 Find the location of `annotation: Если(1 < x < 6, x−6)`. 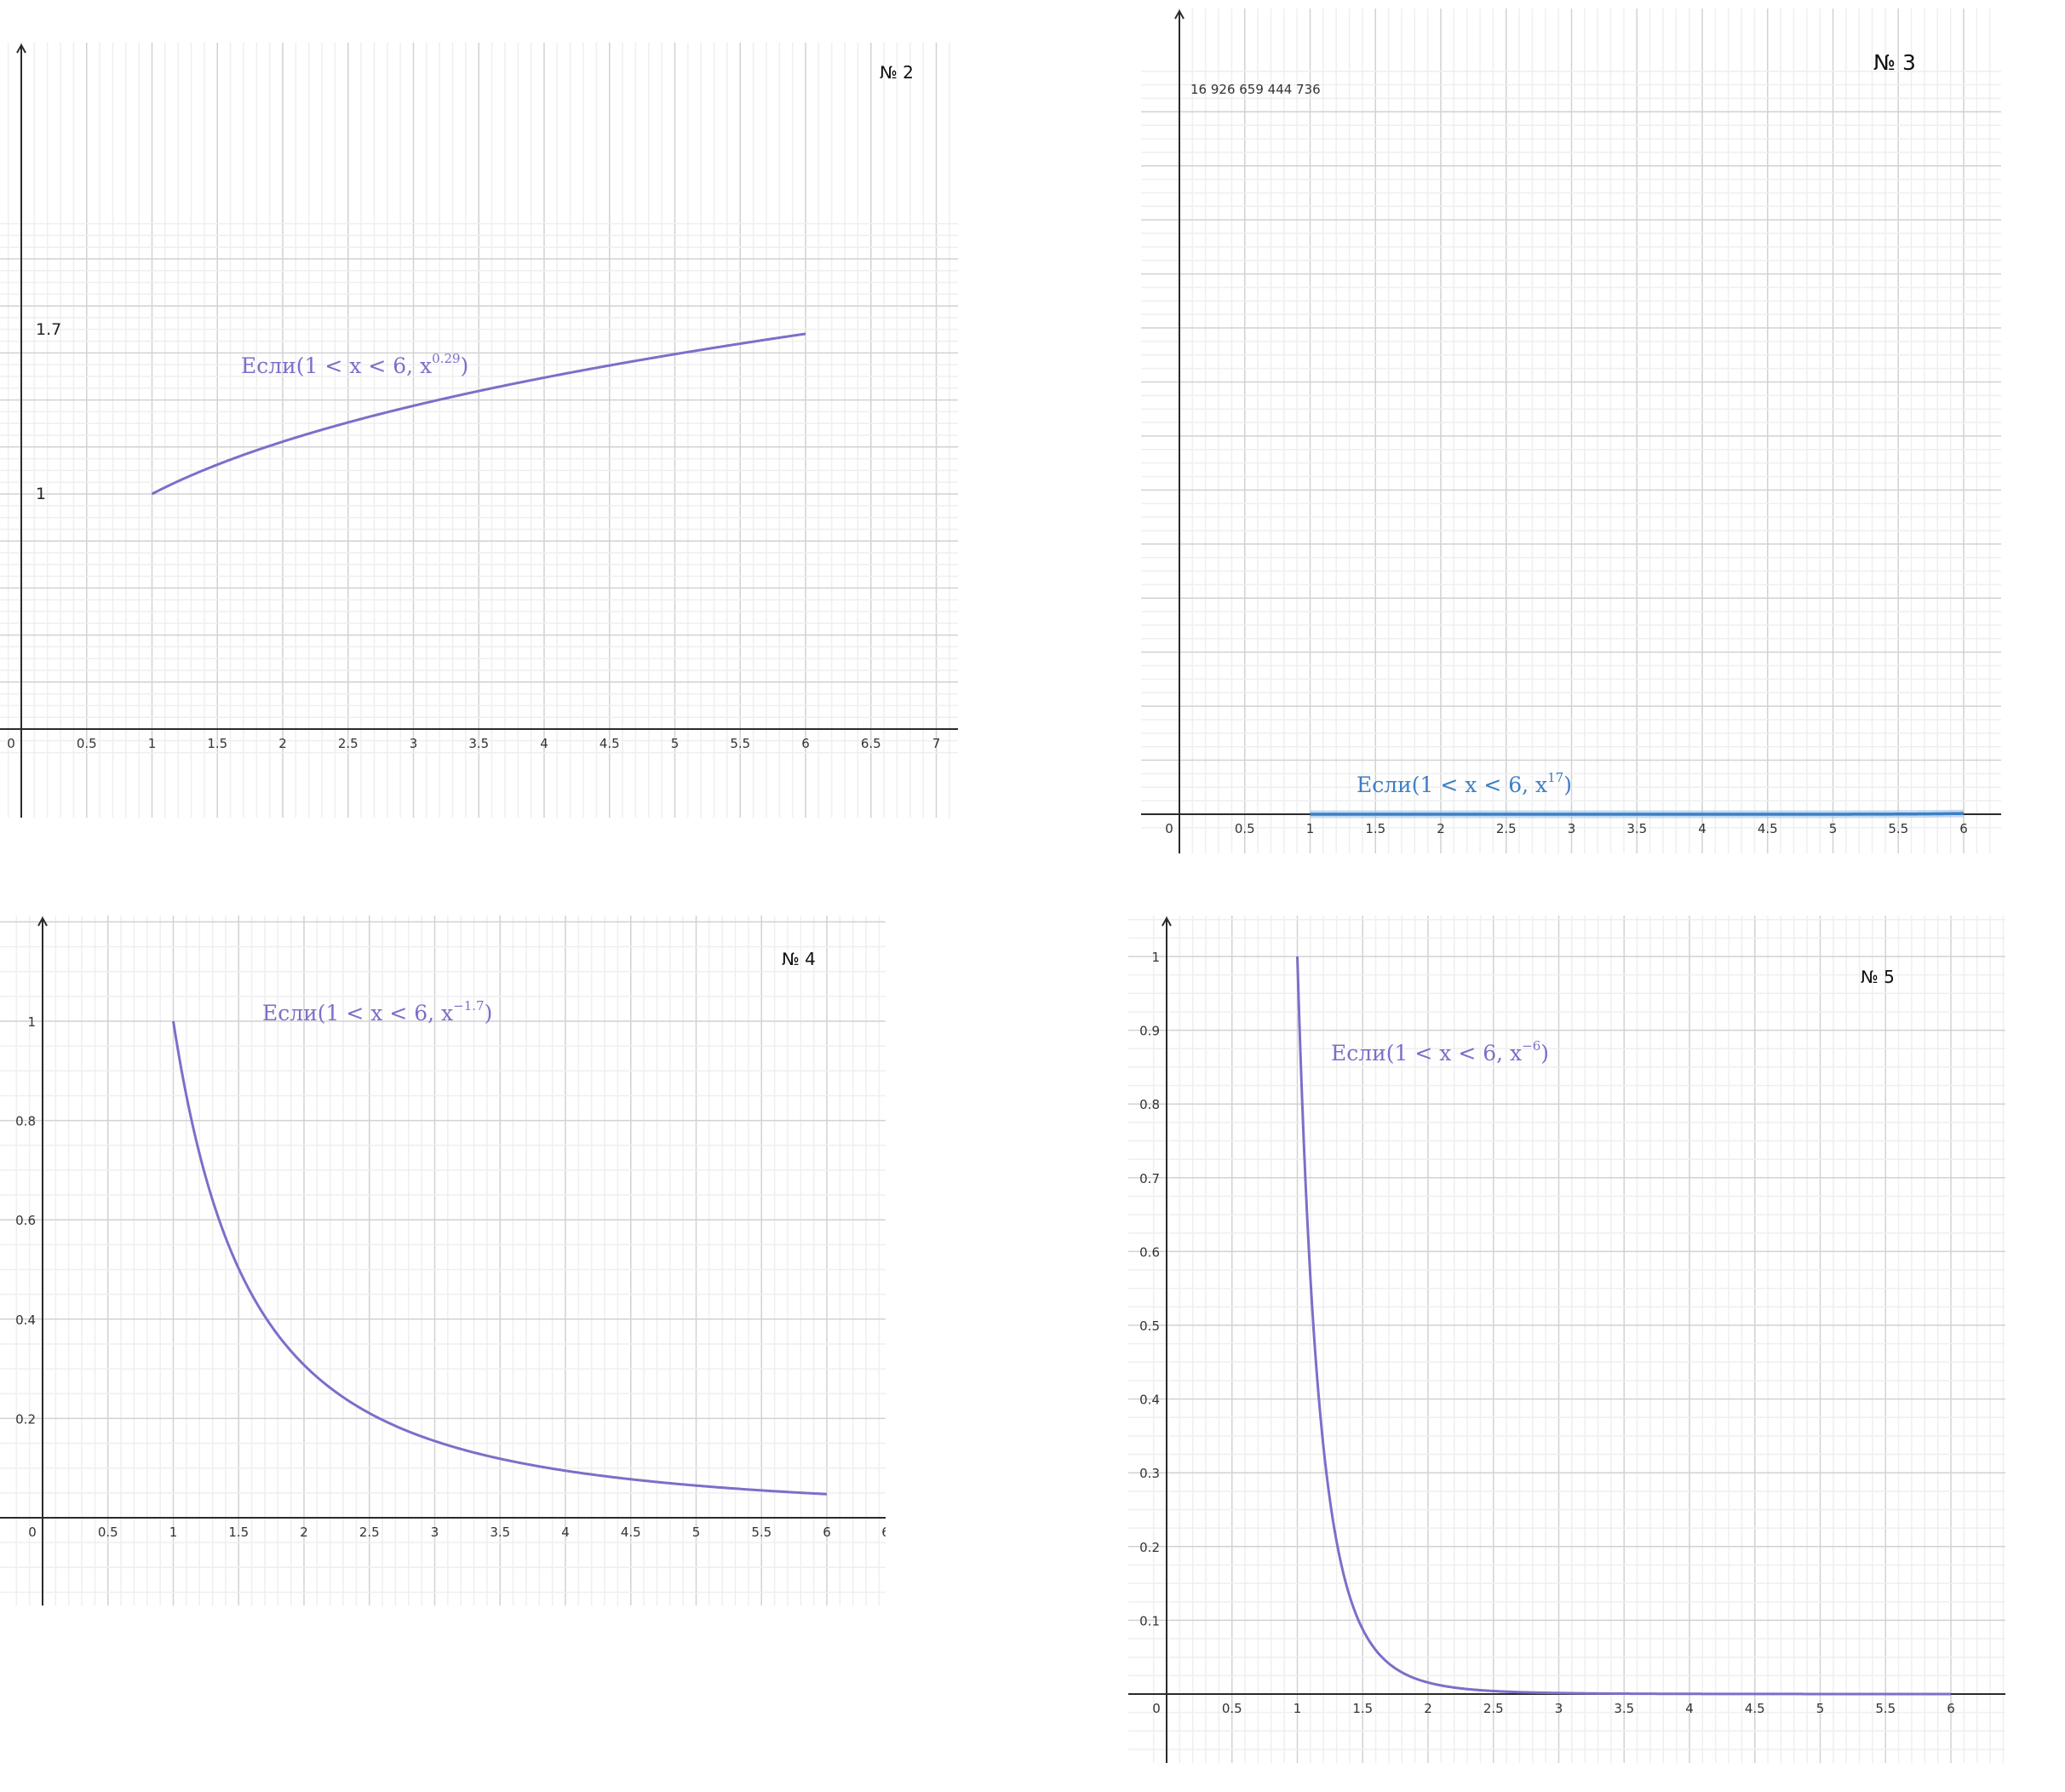

annotation: Если(1 < x < 6, x−6) is located at coordinates (1440, 1051).